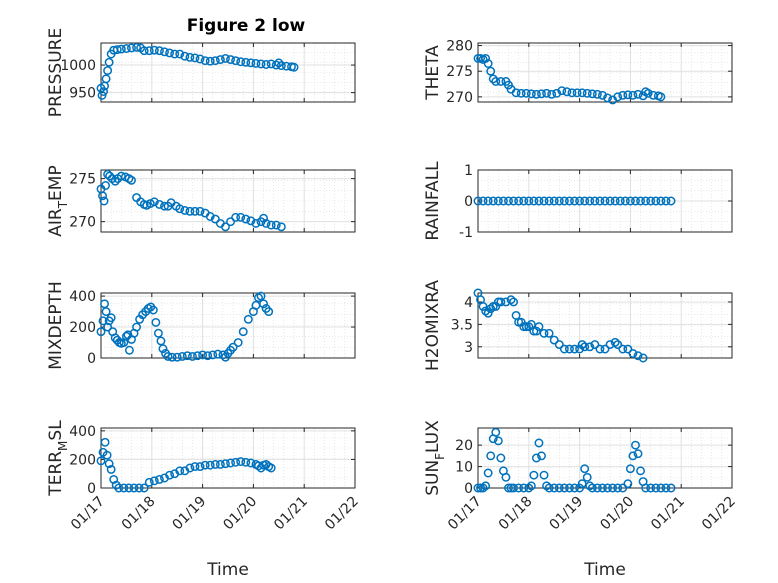 This screenshot has height=583, width=778. Describe the element at coordinates (82, 328) in the screenshot. I see `y-tick-label: 200` at that location.